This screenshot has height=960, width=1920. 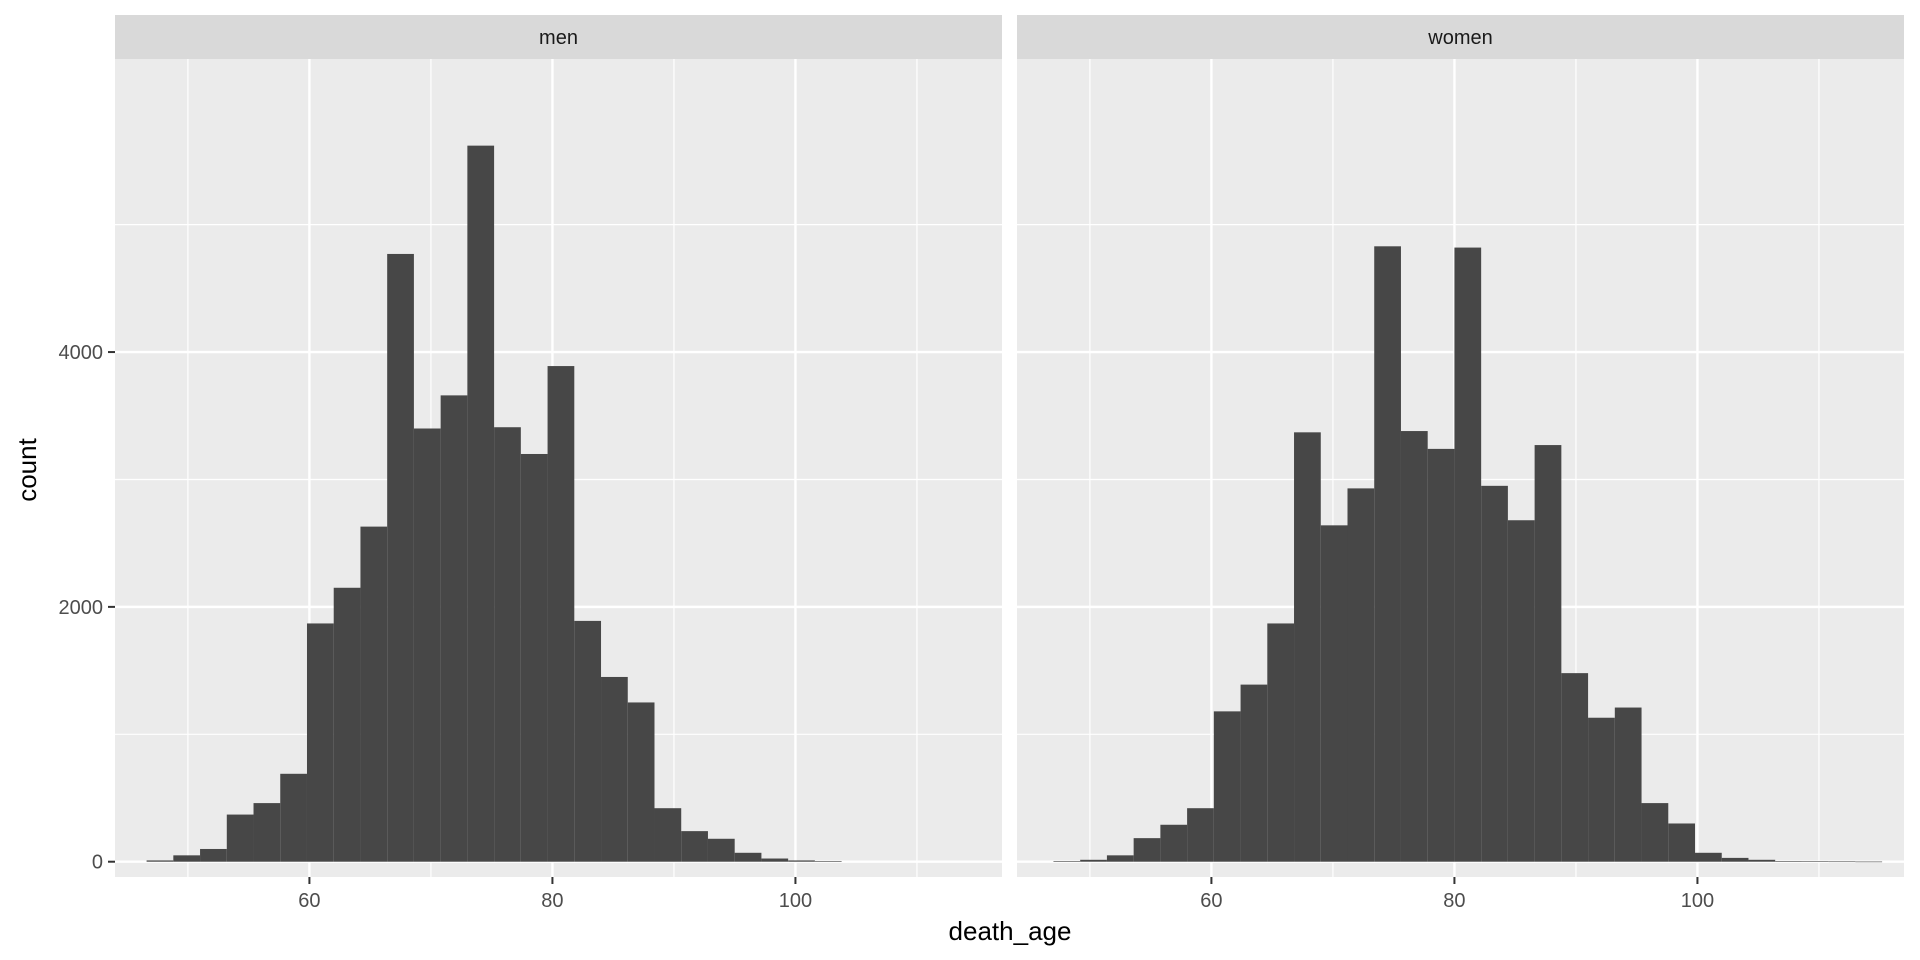 What do you see at coordinates (97, 863) in the screenshot?
I see `y-tick-label: 0` at bounding box center [97, 863].